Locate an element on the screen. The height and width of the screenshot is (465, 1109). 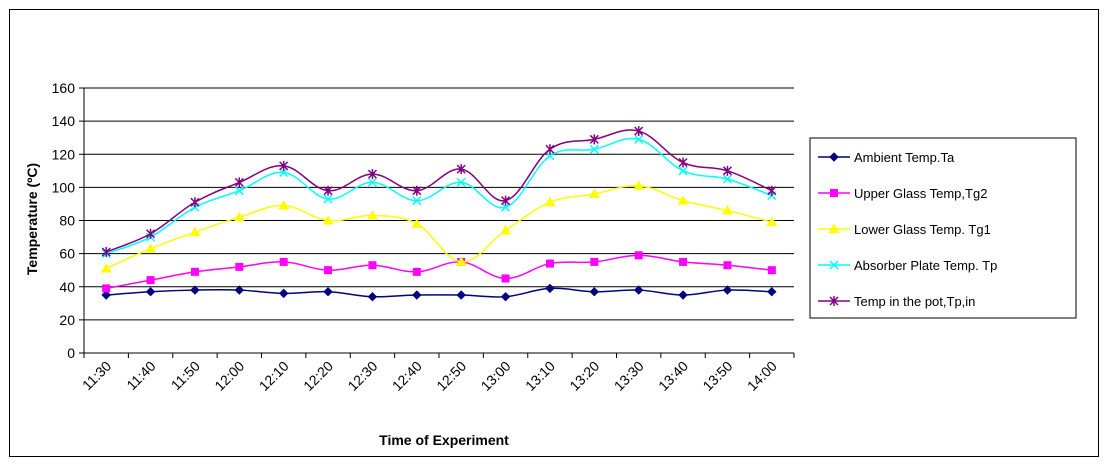
y-tick-label: 80 is located at coordinates (67, 221).